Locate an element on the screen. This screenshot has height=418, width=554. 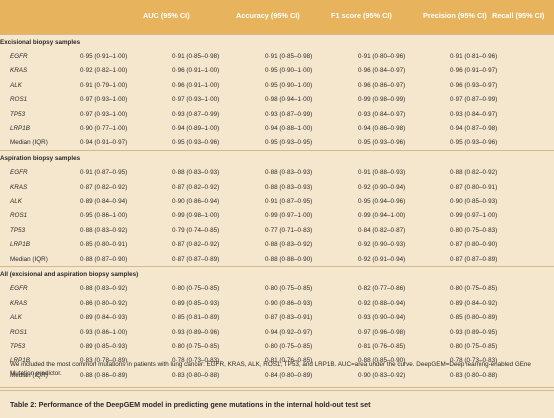
metric-cell: 0·85 (0·81–0·89) is located at coordinates (218, 317).